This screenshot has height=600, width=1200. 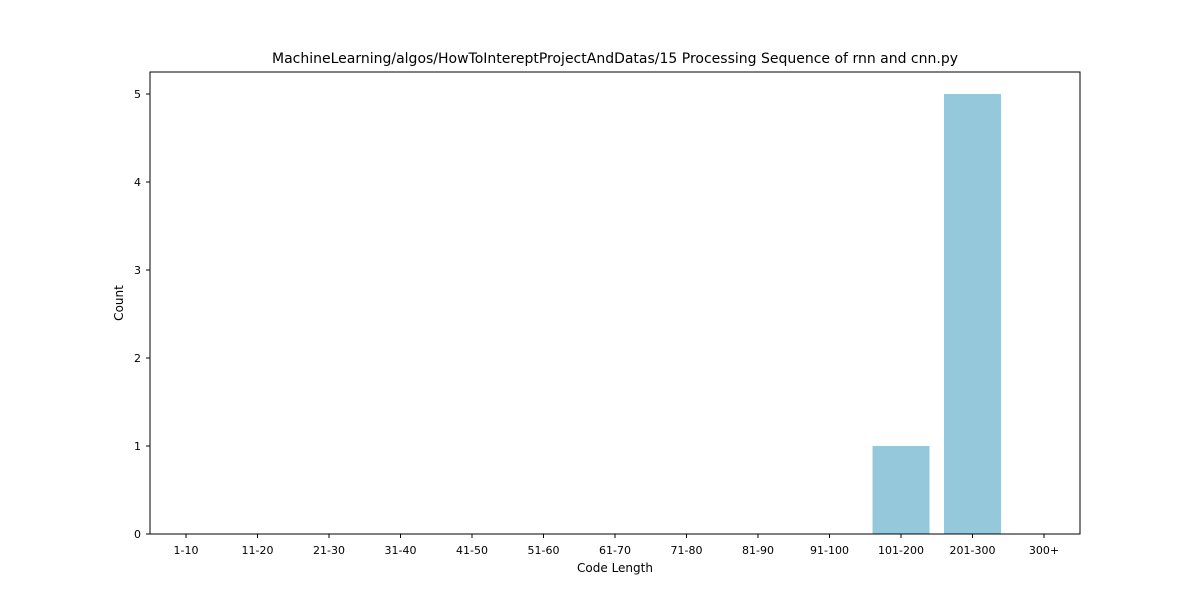 I want to click on y-tick-label: 0, so click(x=137, y=534).